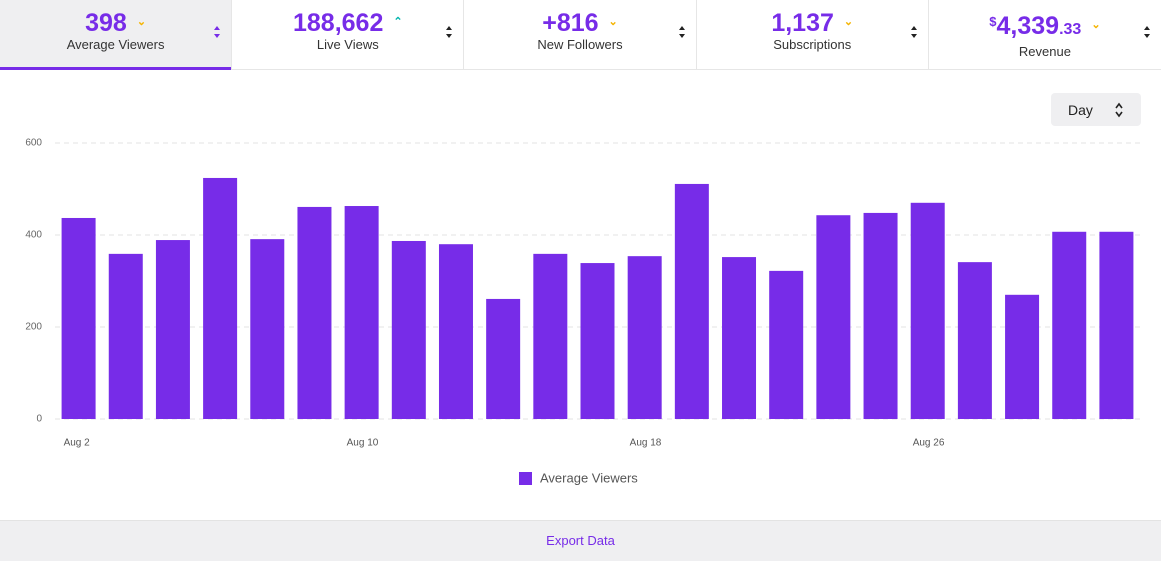 Image resolution: width=1161 pixels, height=561 pixels. Describe the element at coordinates (363, 443) in the screenshot. I see `x-tick-label: Aug 10` at that location.